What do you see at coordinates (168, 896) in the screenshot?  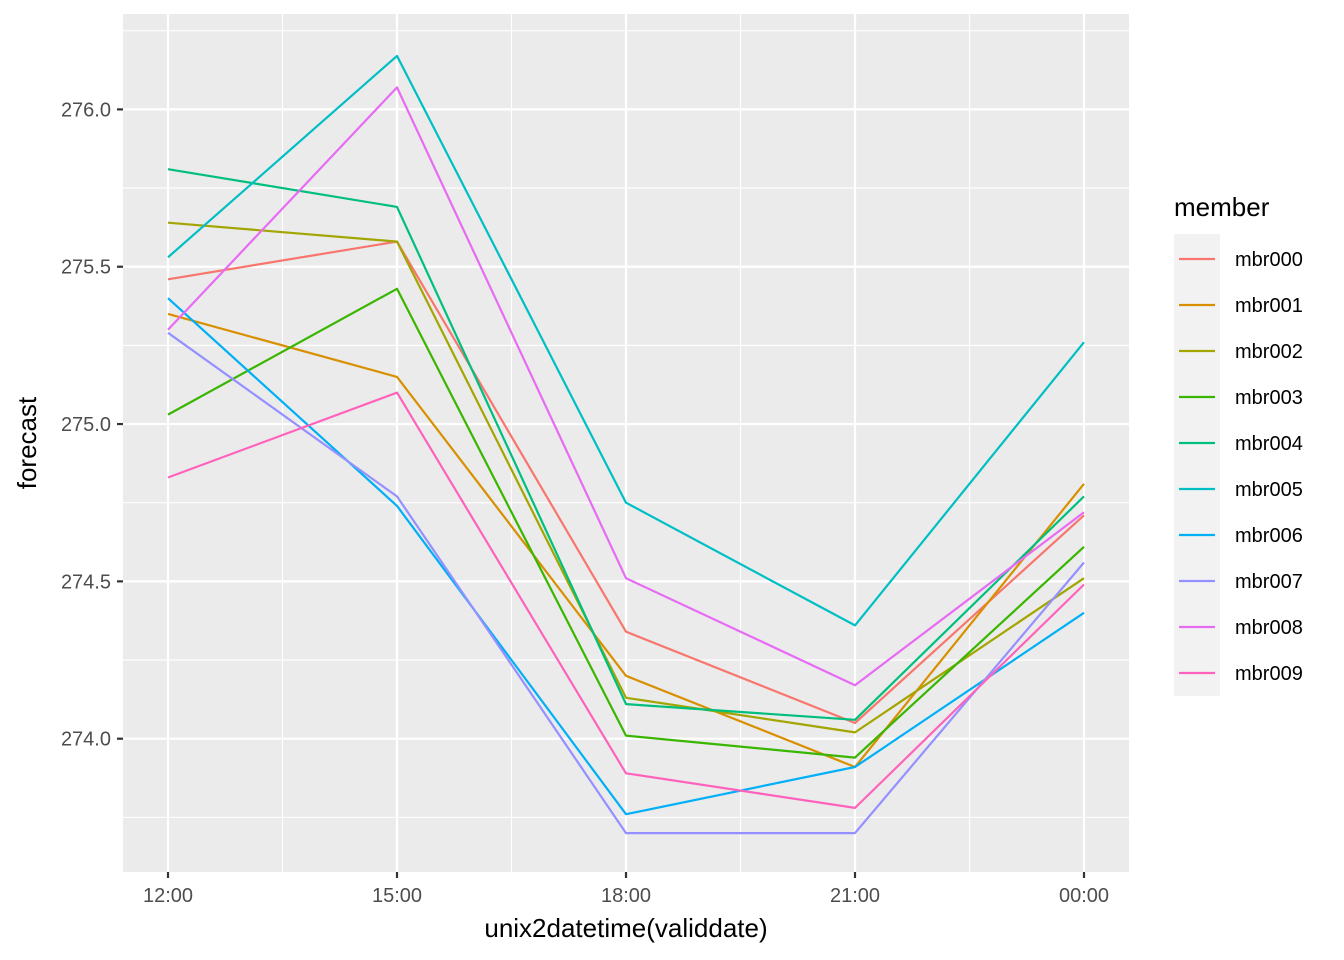 I see `x-tick-label: 12:00` at bounding box center [168, 896].